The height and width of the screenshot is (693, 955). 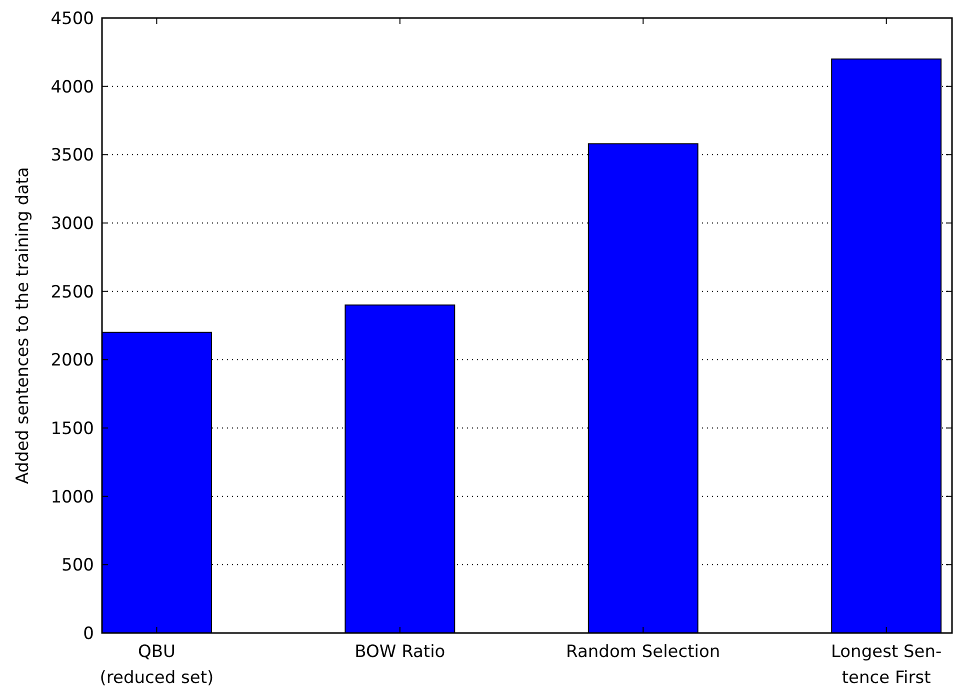 What do you see at coordinates (886, 665) in the screenshot?
I see `x-tick-label: Longest Sen- tence First` at bounding box center [886, 665].